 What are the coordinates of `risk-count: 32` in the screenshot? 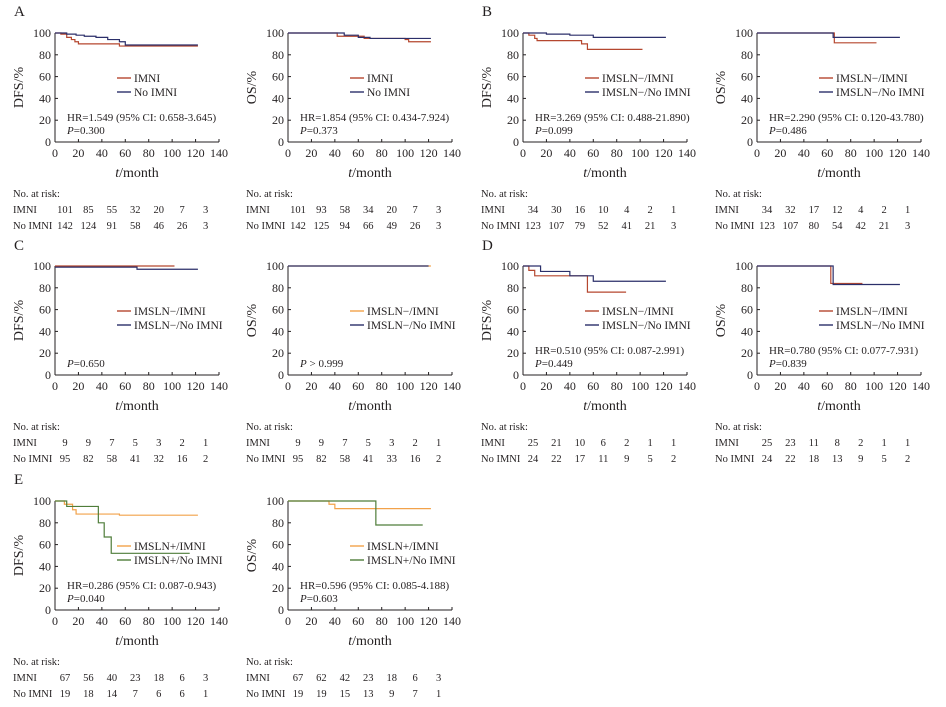 It's located at (790, 210).